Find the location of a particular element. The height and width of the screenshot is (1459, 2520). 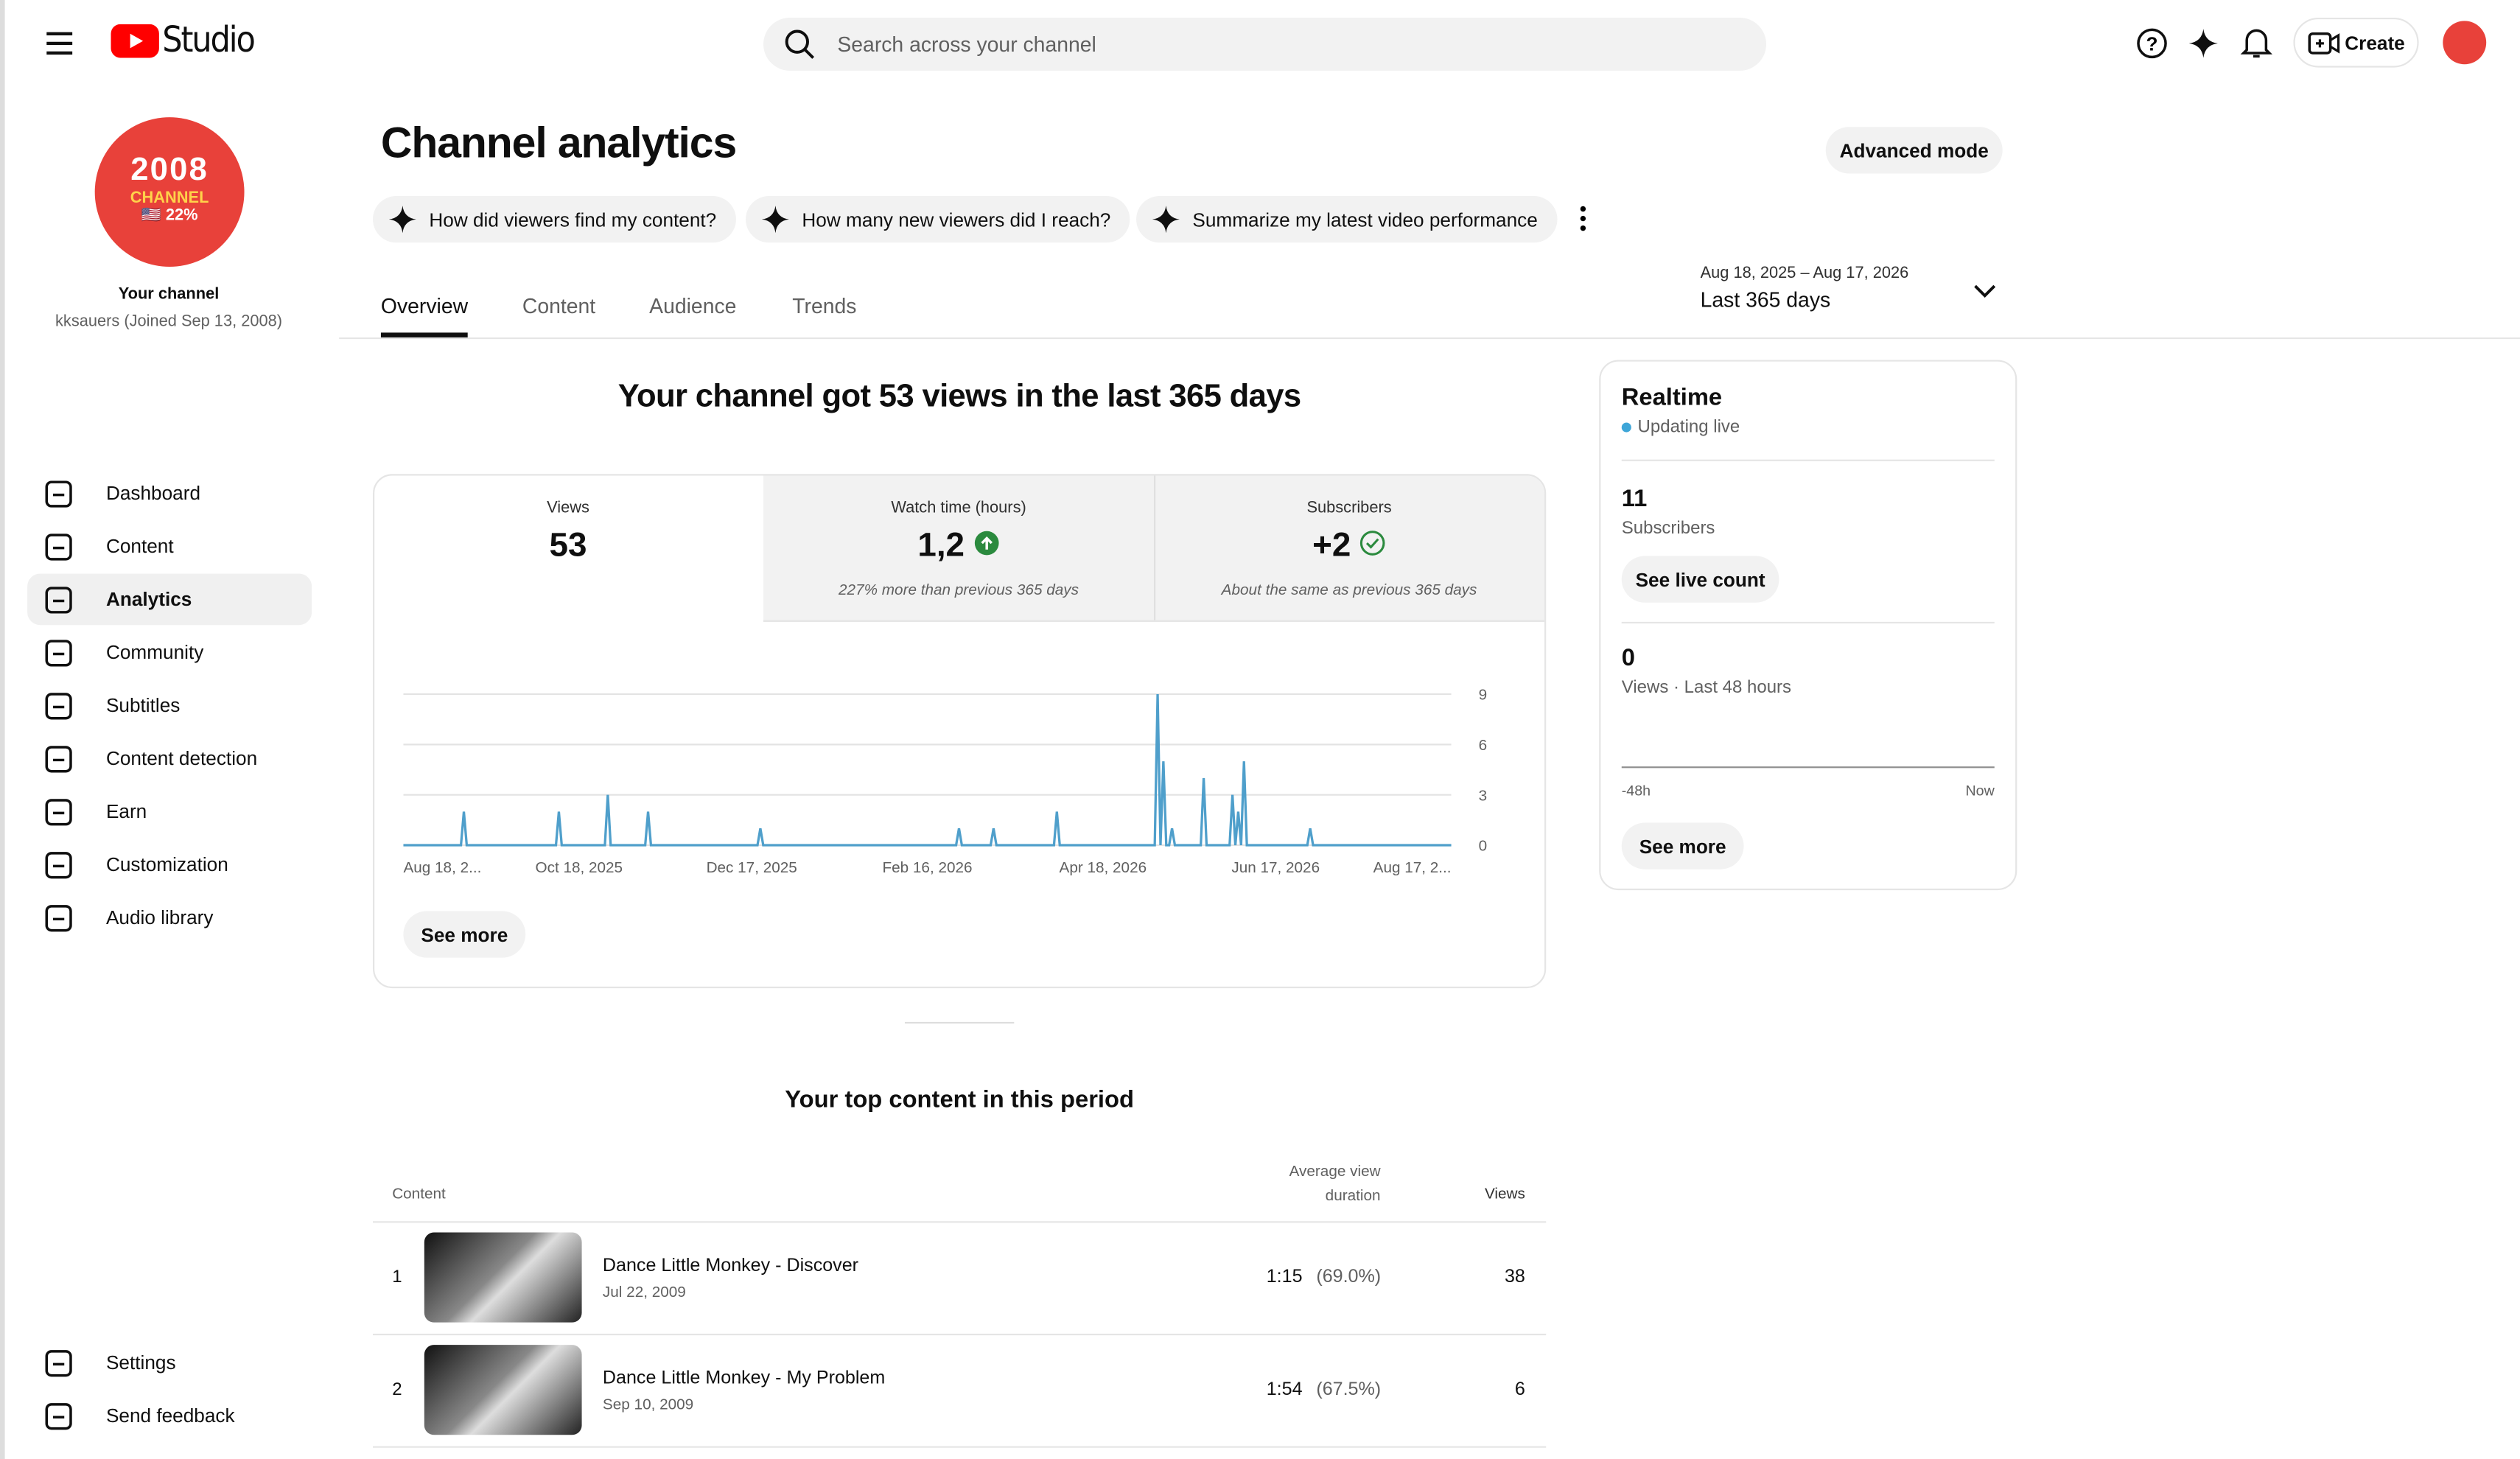

search-placeholder: Search across your channel is located at coordinates (966, 44).